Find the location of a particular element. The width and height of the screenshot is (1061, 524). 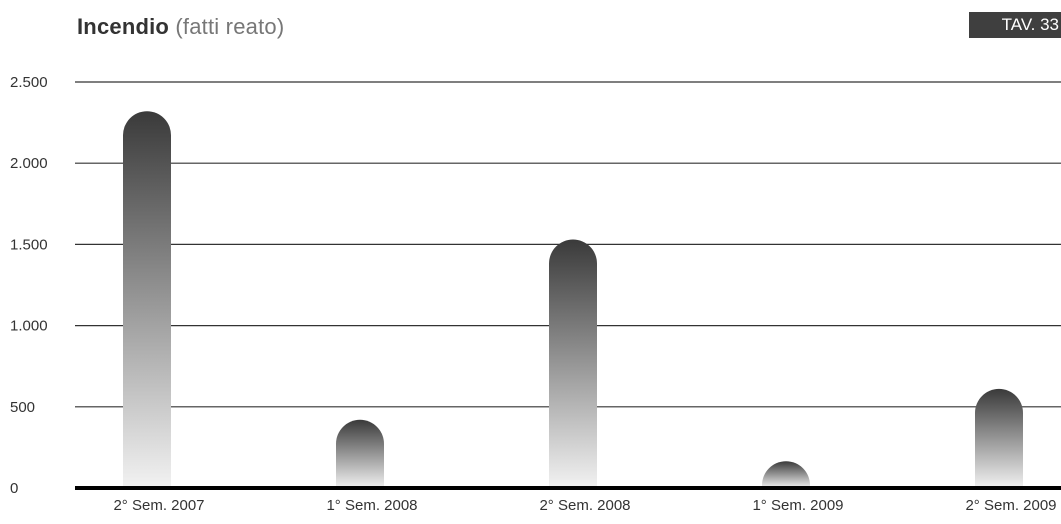

chart-title-subtitle: (fatti reato) is located at coordinates (230, 26).